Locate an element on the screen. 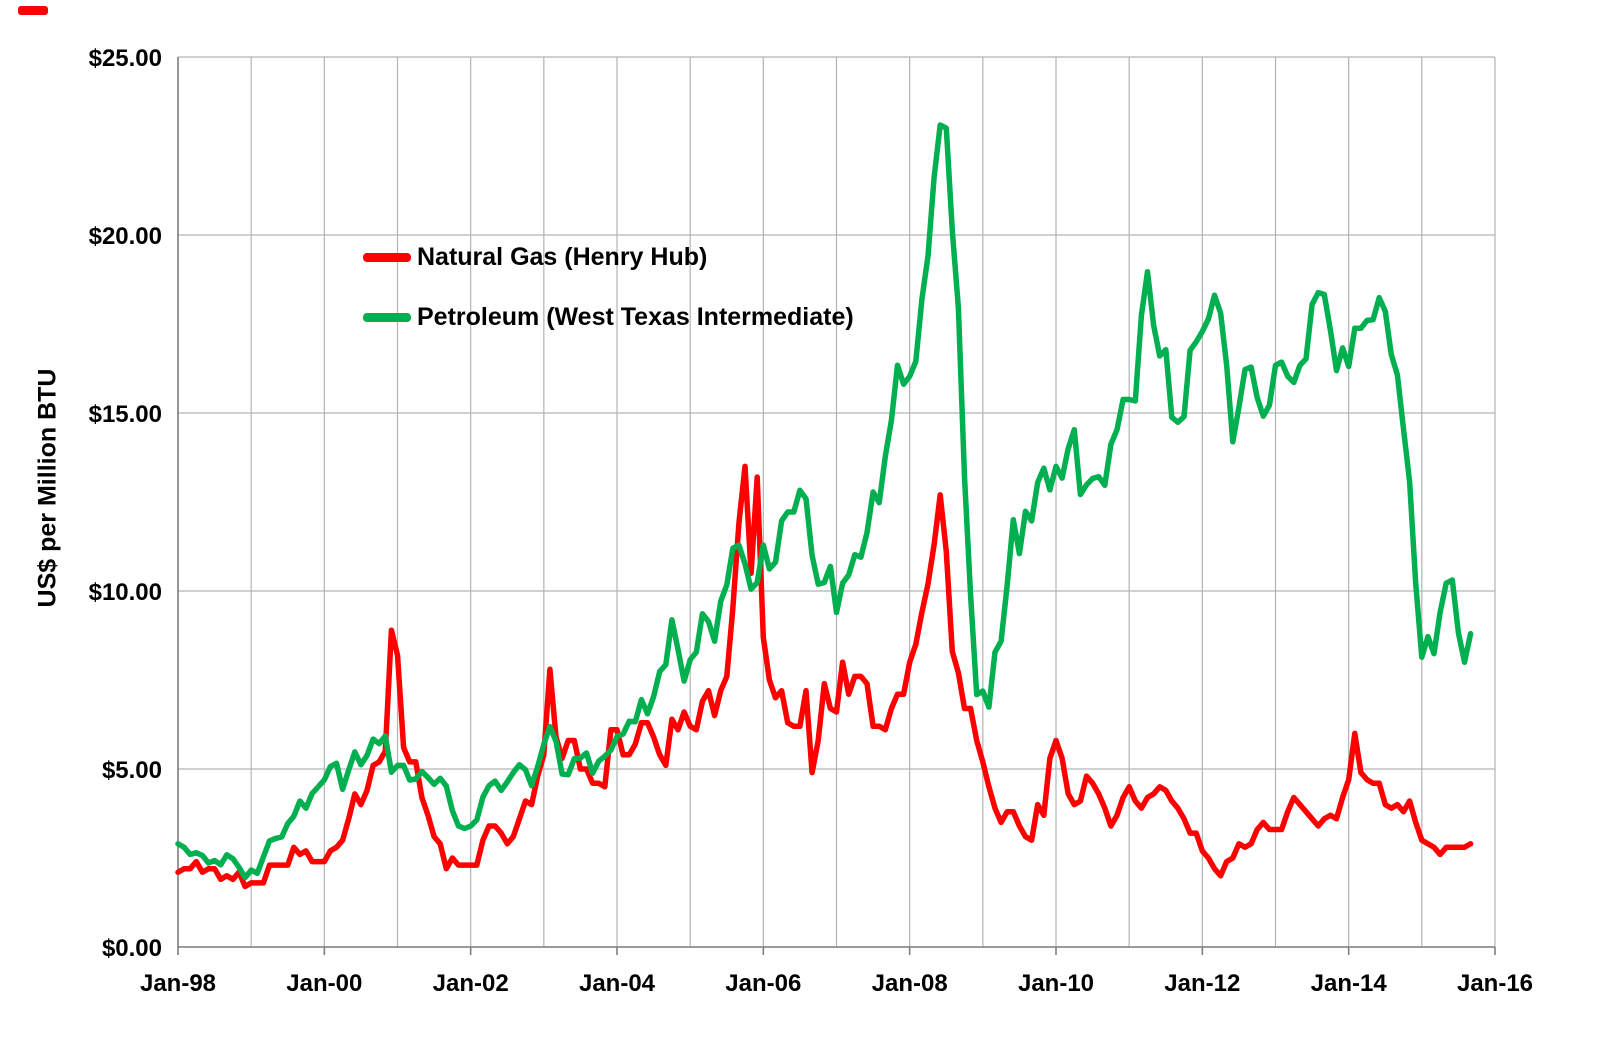 This screenshot has height=1054, width=1600. legend-item-petroleum: Petroleum (West Texas Intermediate) is located at coordinates (608, 317).